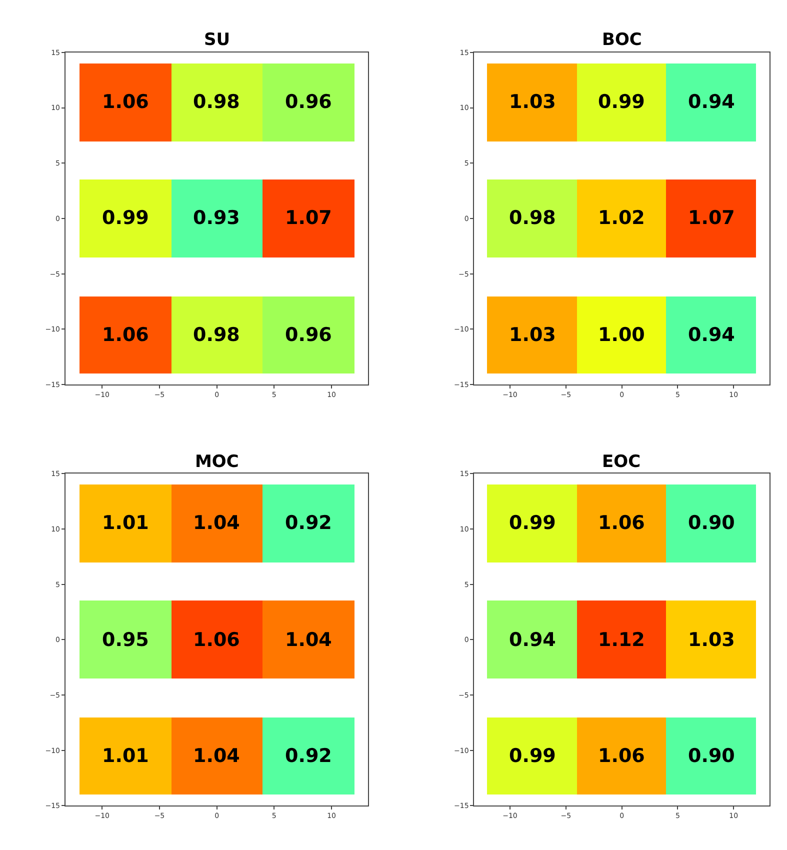 This screenshot has width=787, height=850. I want to click on chart-title: SU, so click(217, 40).